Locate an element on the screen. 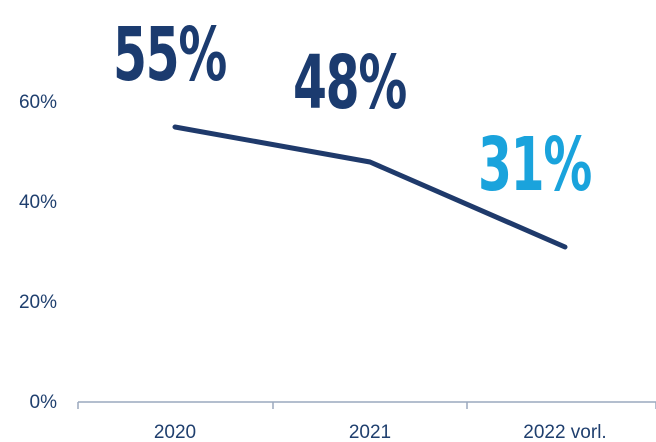  y-tick-label: 40% is located at coordinates (38, 202).